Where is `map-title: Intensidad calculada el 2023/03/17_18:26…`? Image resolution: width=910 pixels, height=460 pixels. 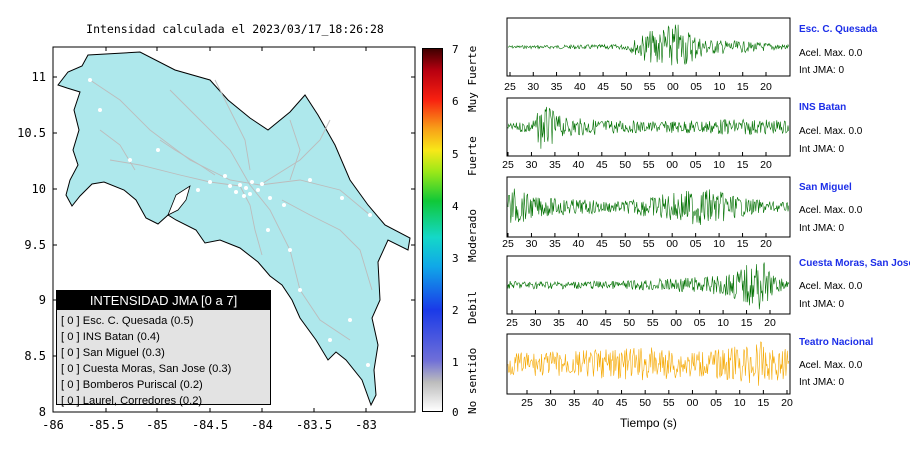 map-title: Intensidad calculada el 2023/03/17_18:26… is located at coordinates (235, 29).